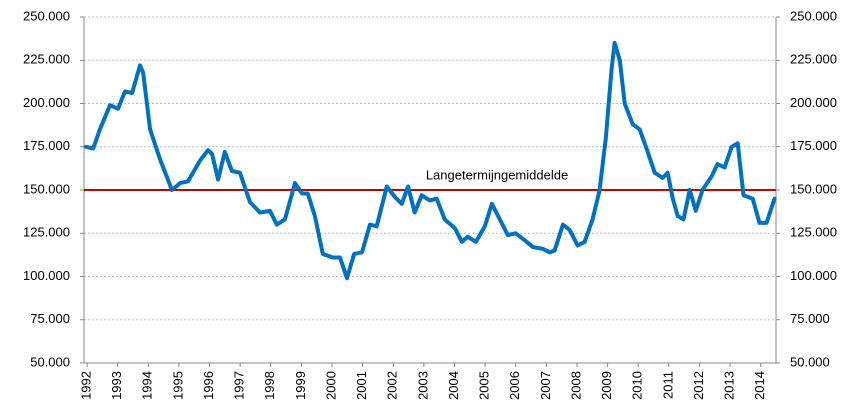 Image resolution: width=853 pixels, height=412 pixels. What do you see at coordinates (813, 102) in the screenshot?
I see `y2-tick-label: 200.000` at bounding box center [813, 102].